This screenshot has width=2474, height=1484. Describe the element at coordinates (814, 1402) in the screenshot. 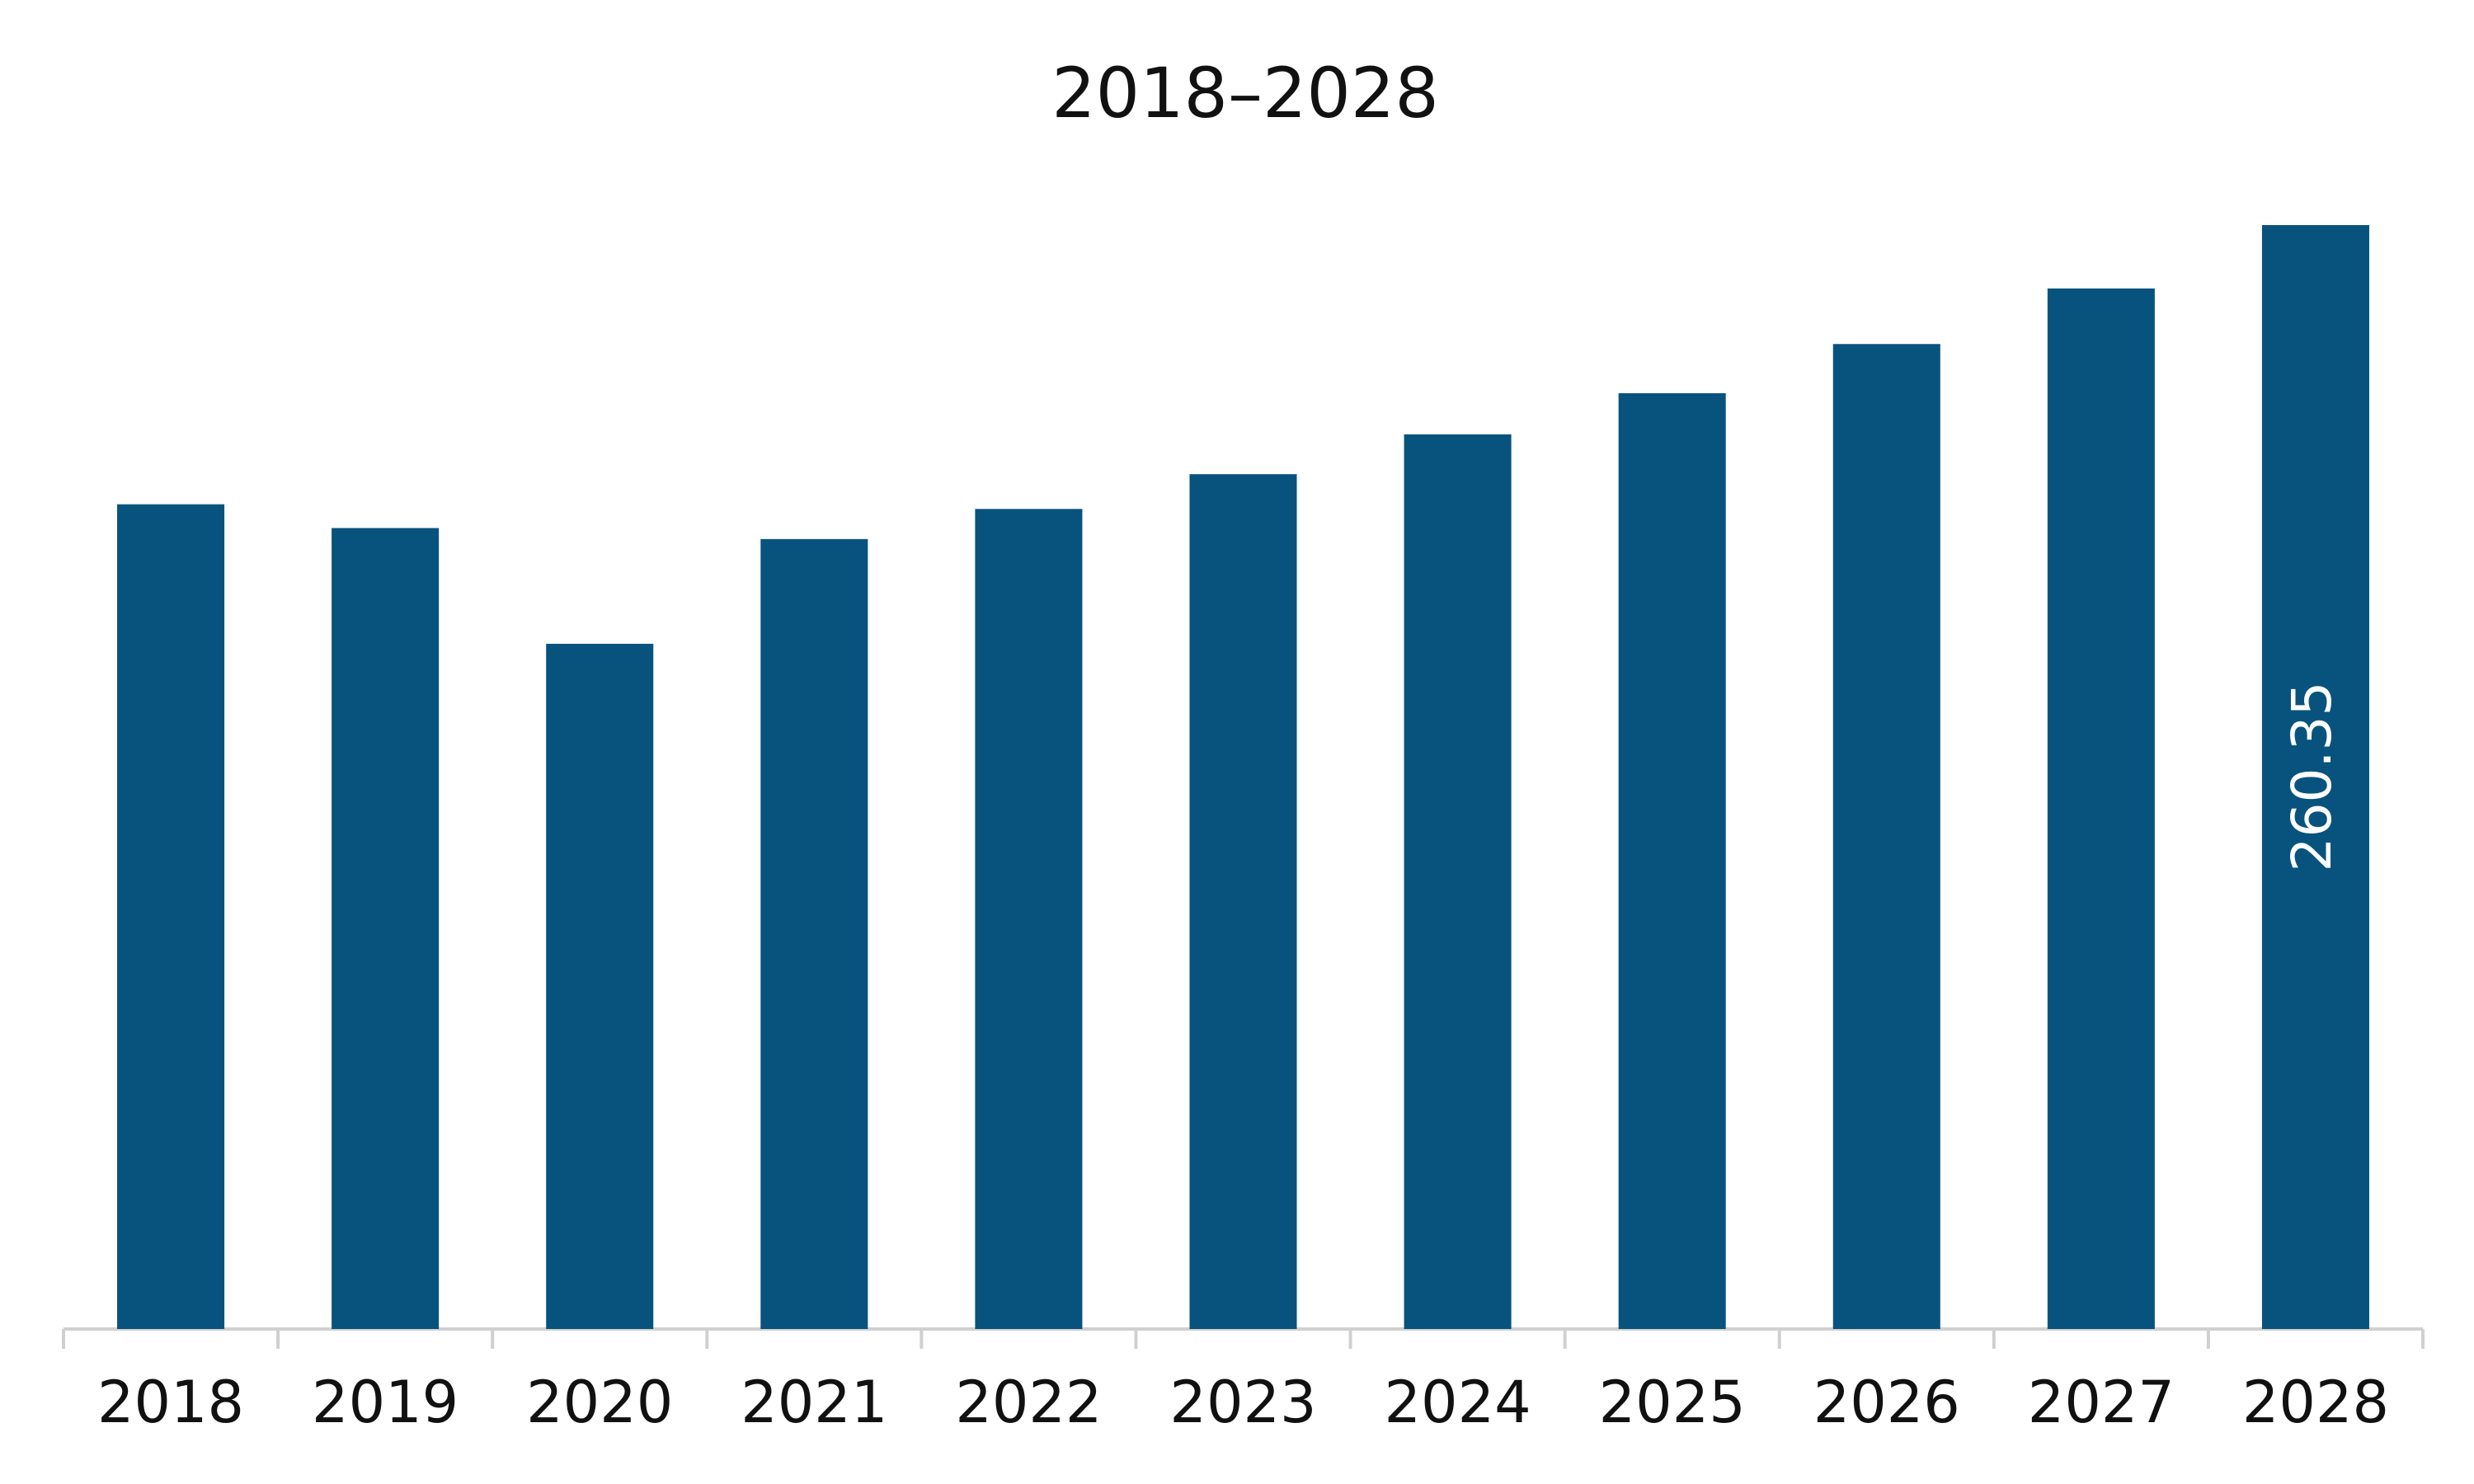

I see `x-tick-label: 2021` at that location.